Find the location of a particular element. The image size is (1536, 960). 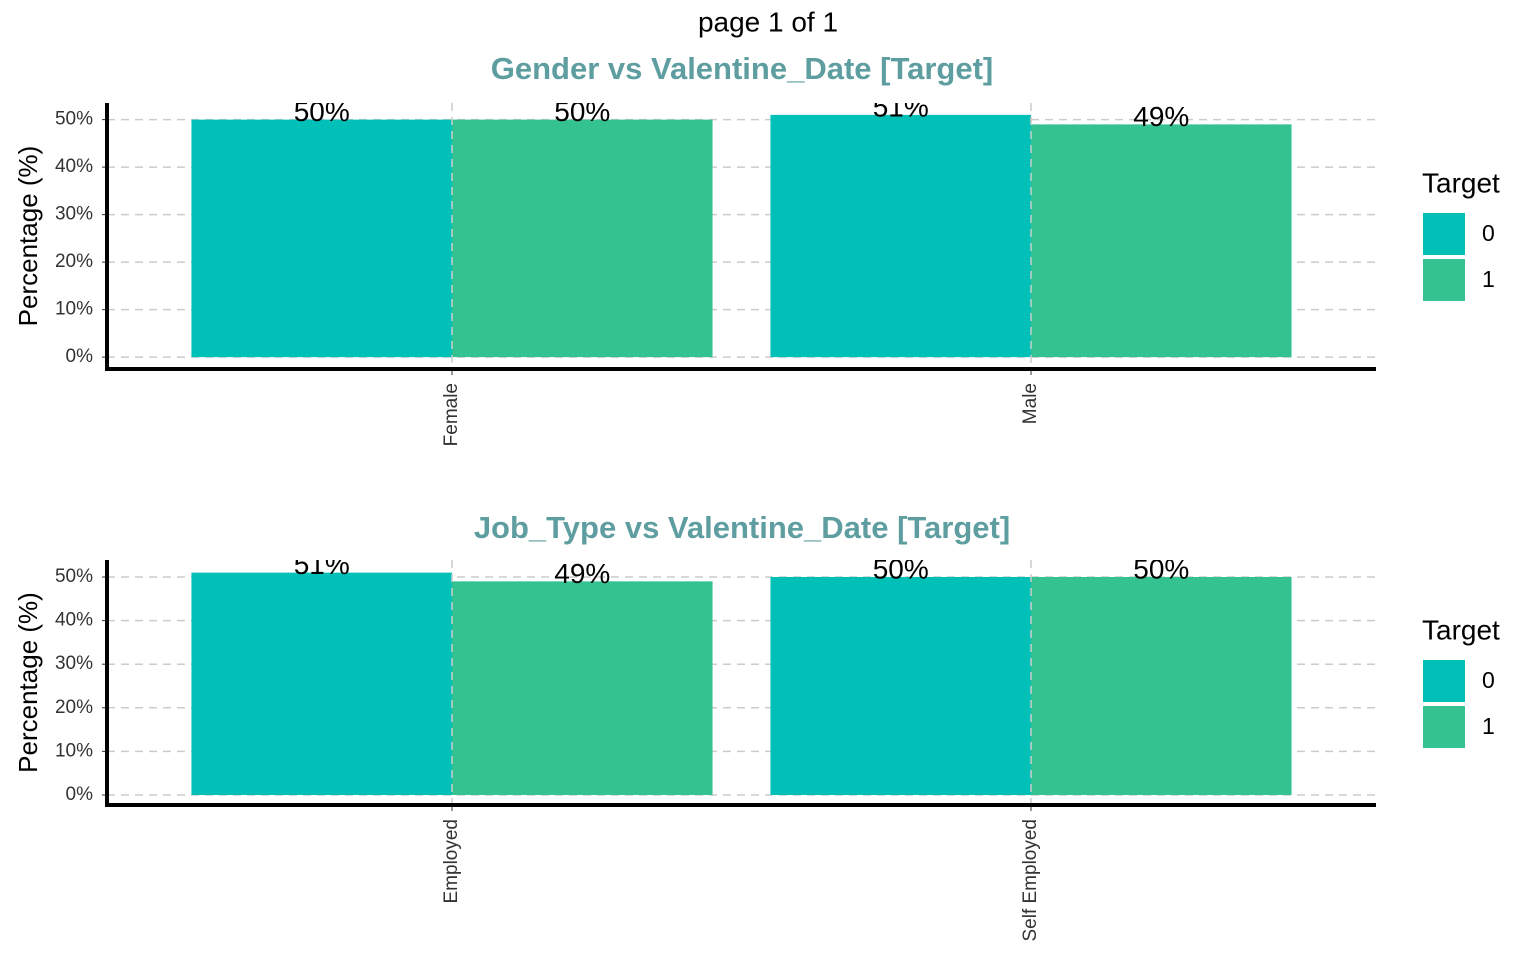

x-tick-label: Employed is located at coordinates (451, 861).